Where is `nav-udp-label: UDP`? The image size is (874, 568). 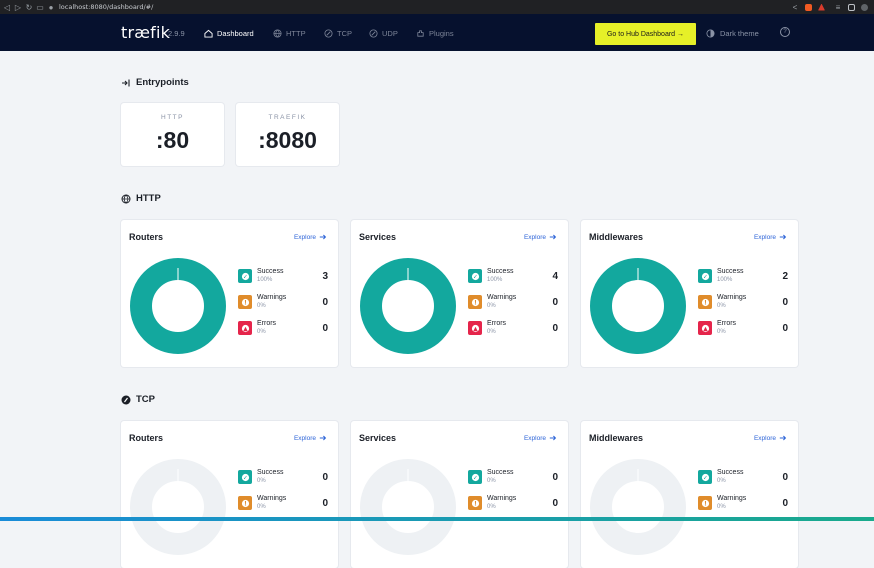
nav-udp-label: UDP is located at coordinates (390, 33).